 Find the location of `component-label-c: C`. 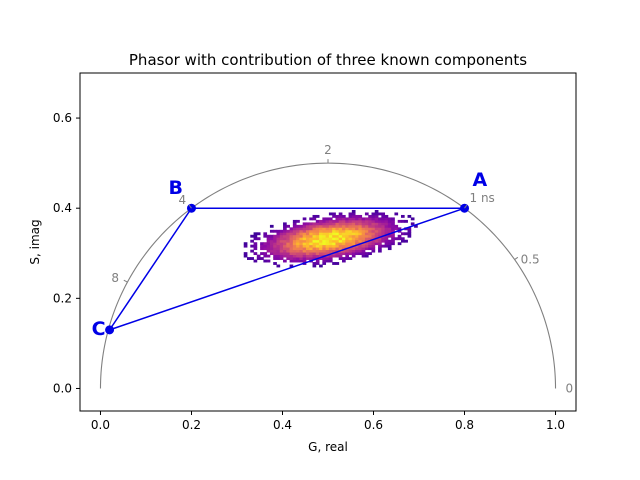

component-label-c: C is located at coordinates (99, 329).